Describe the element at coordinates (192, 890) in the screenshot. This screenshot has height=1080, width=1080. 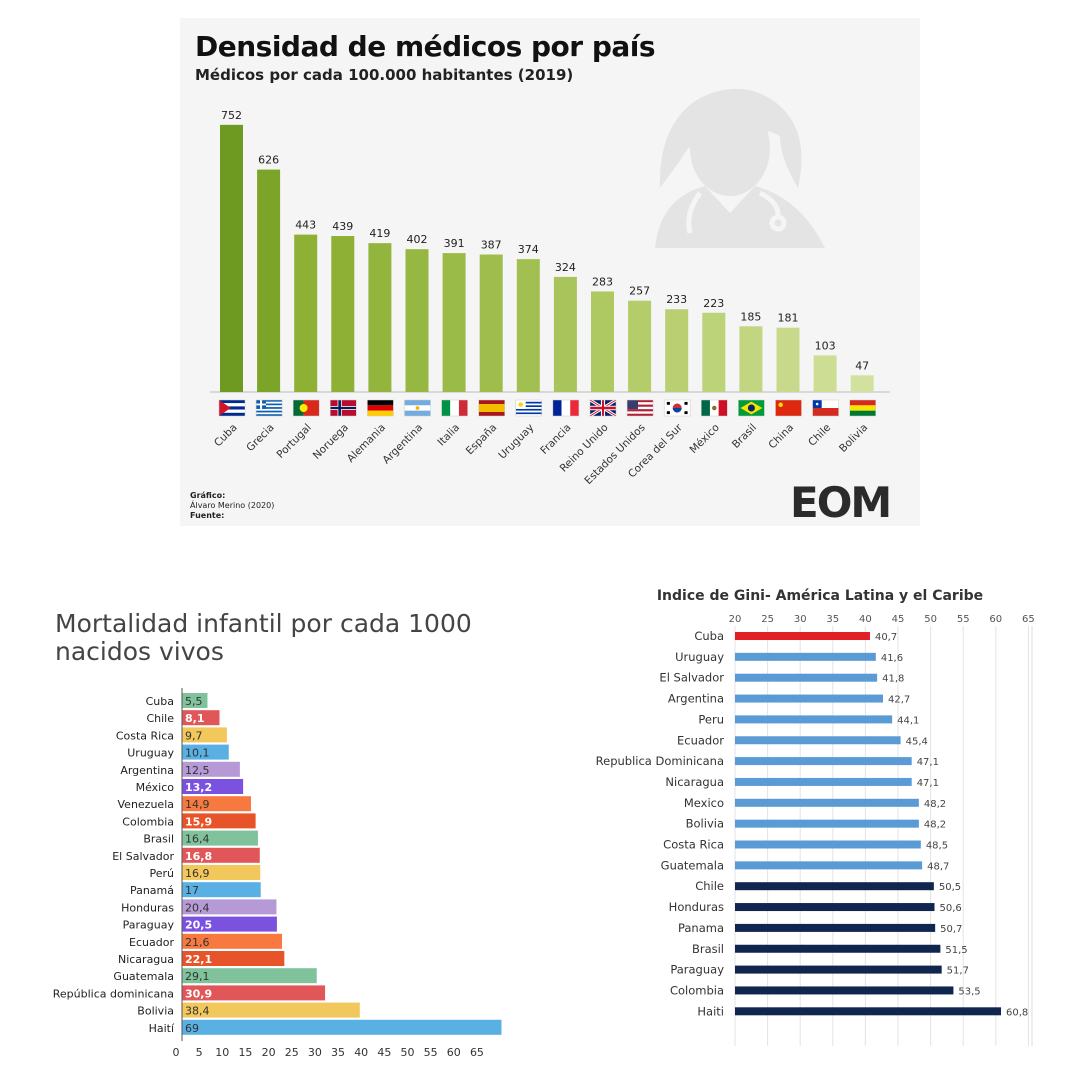
I see `data-label: 17` at that location.